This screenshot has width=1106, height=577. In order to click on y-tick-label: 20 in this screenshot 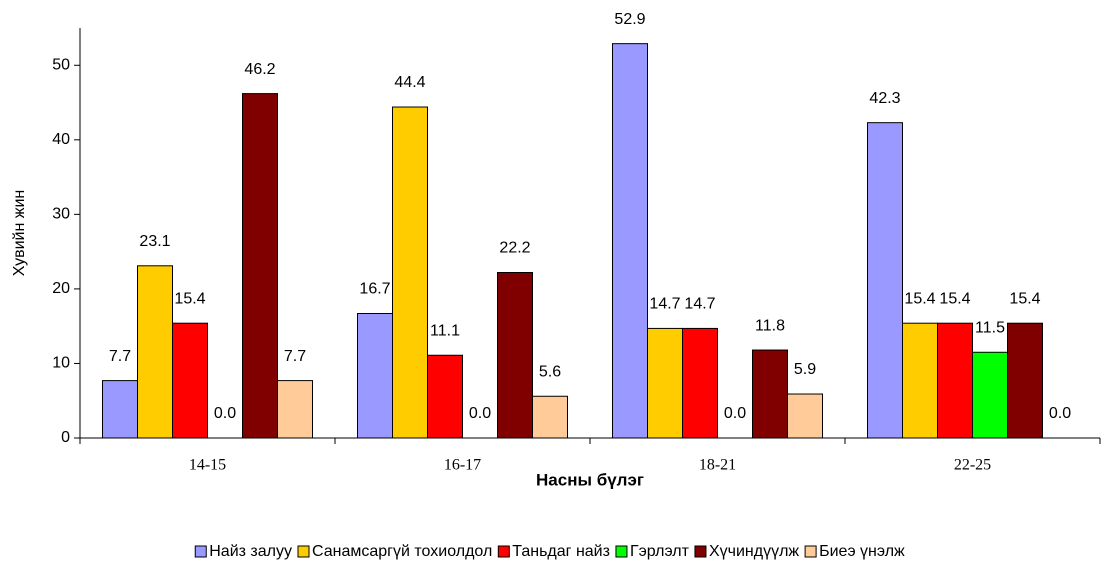, I will do `click(61, 288)`.